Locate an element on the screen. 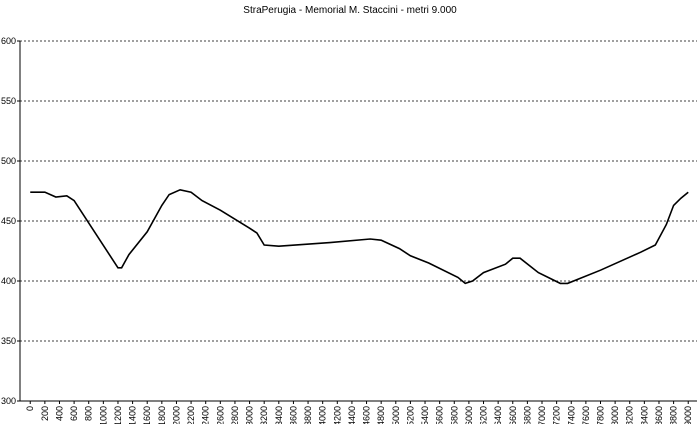 This screenshot has height=424, width=700. x-tick-label: 2800 is located at coordinates (235, 415).